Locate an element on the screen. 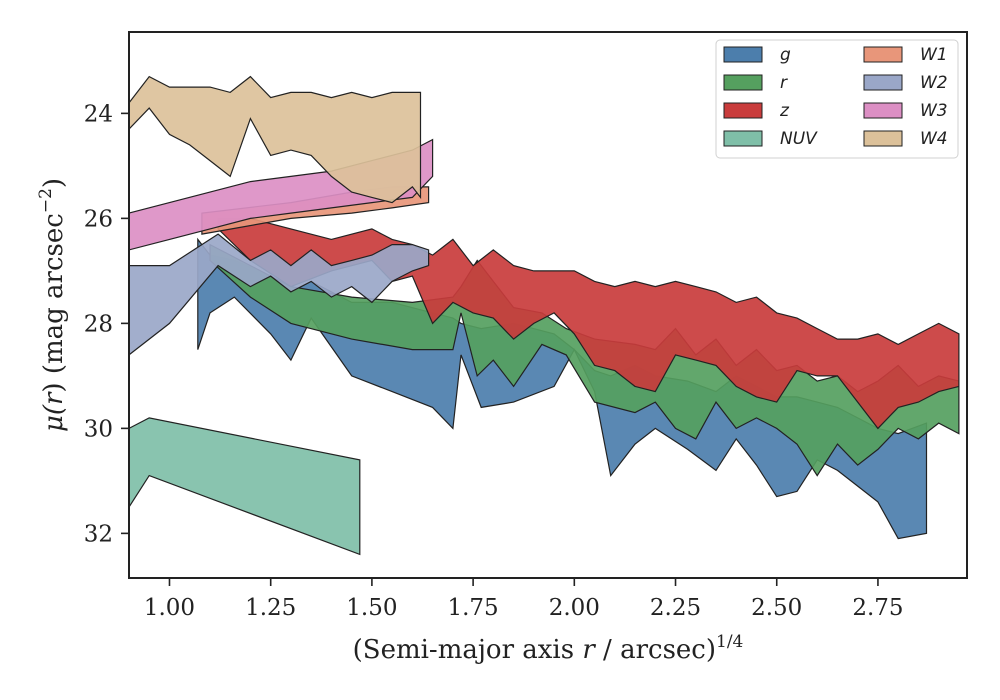 The image size is (1000, 700). x-tick-label: 2.00 is located at coordinates (574, 608).